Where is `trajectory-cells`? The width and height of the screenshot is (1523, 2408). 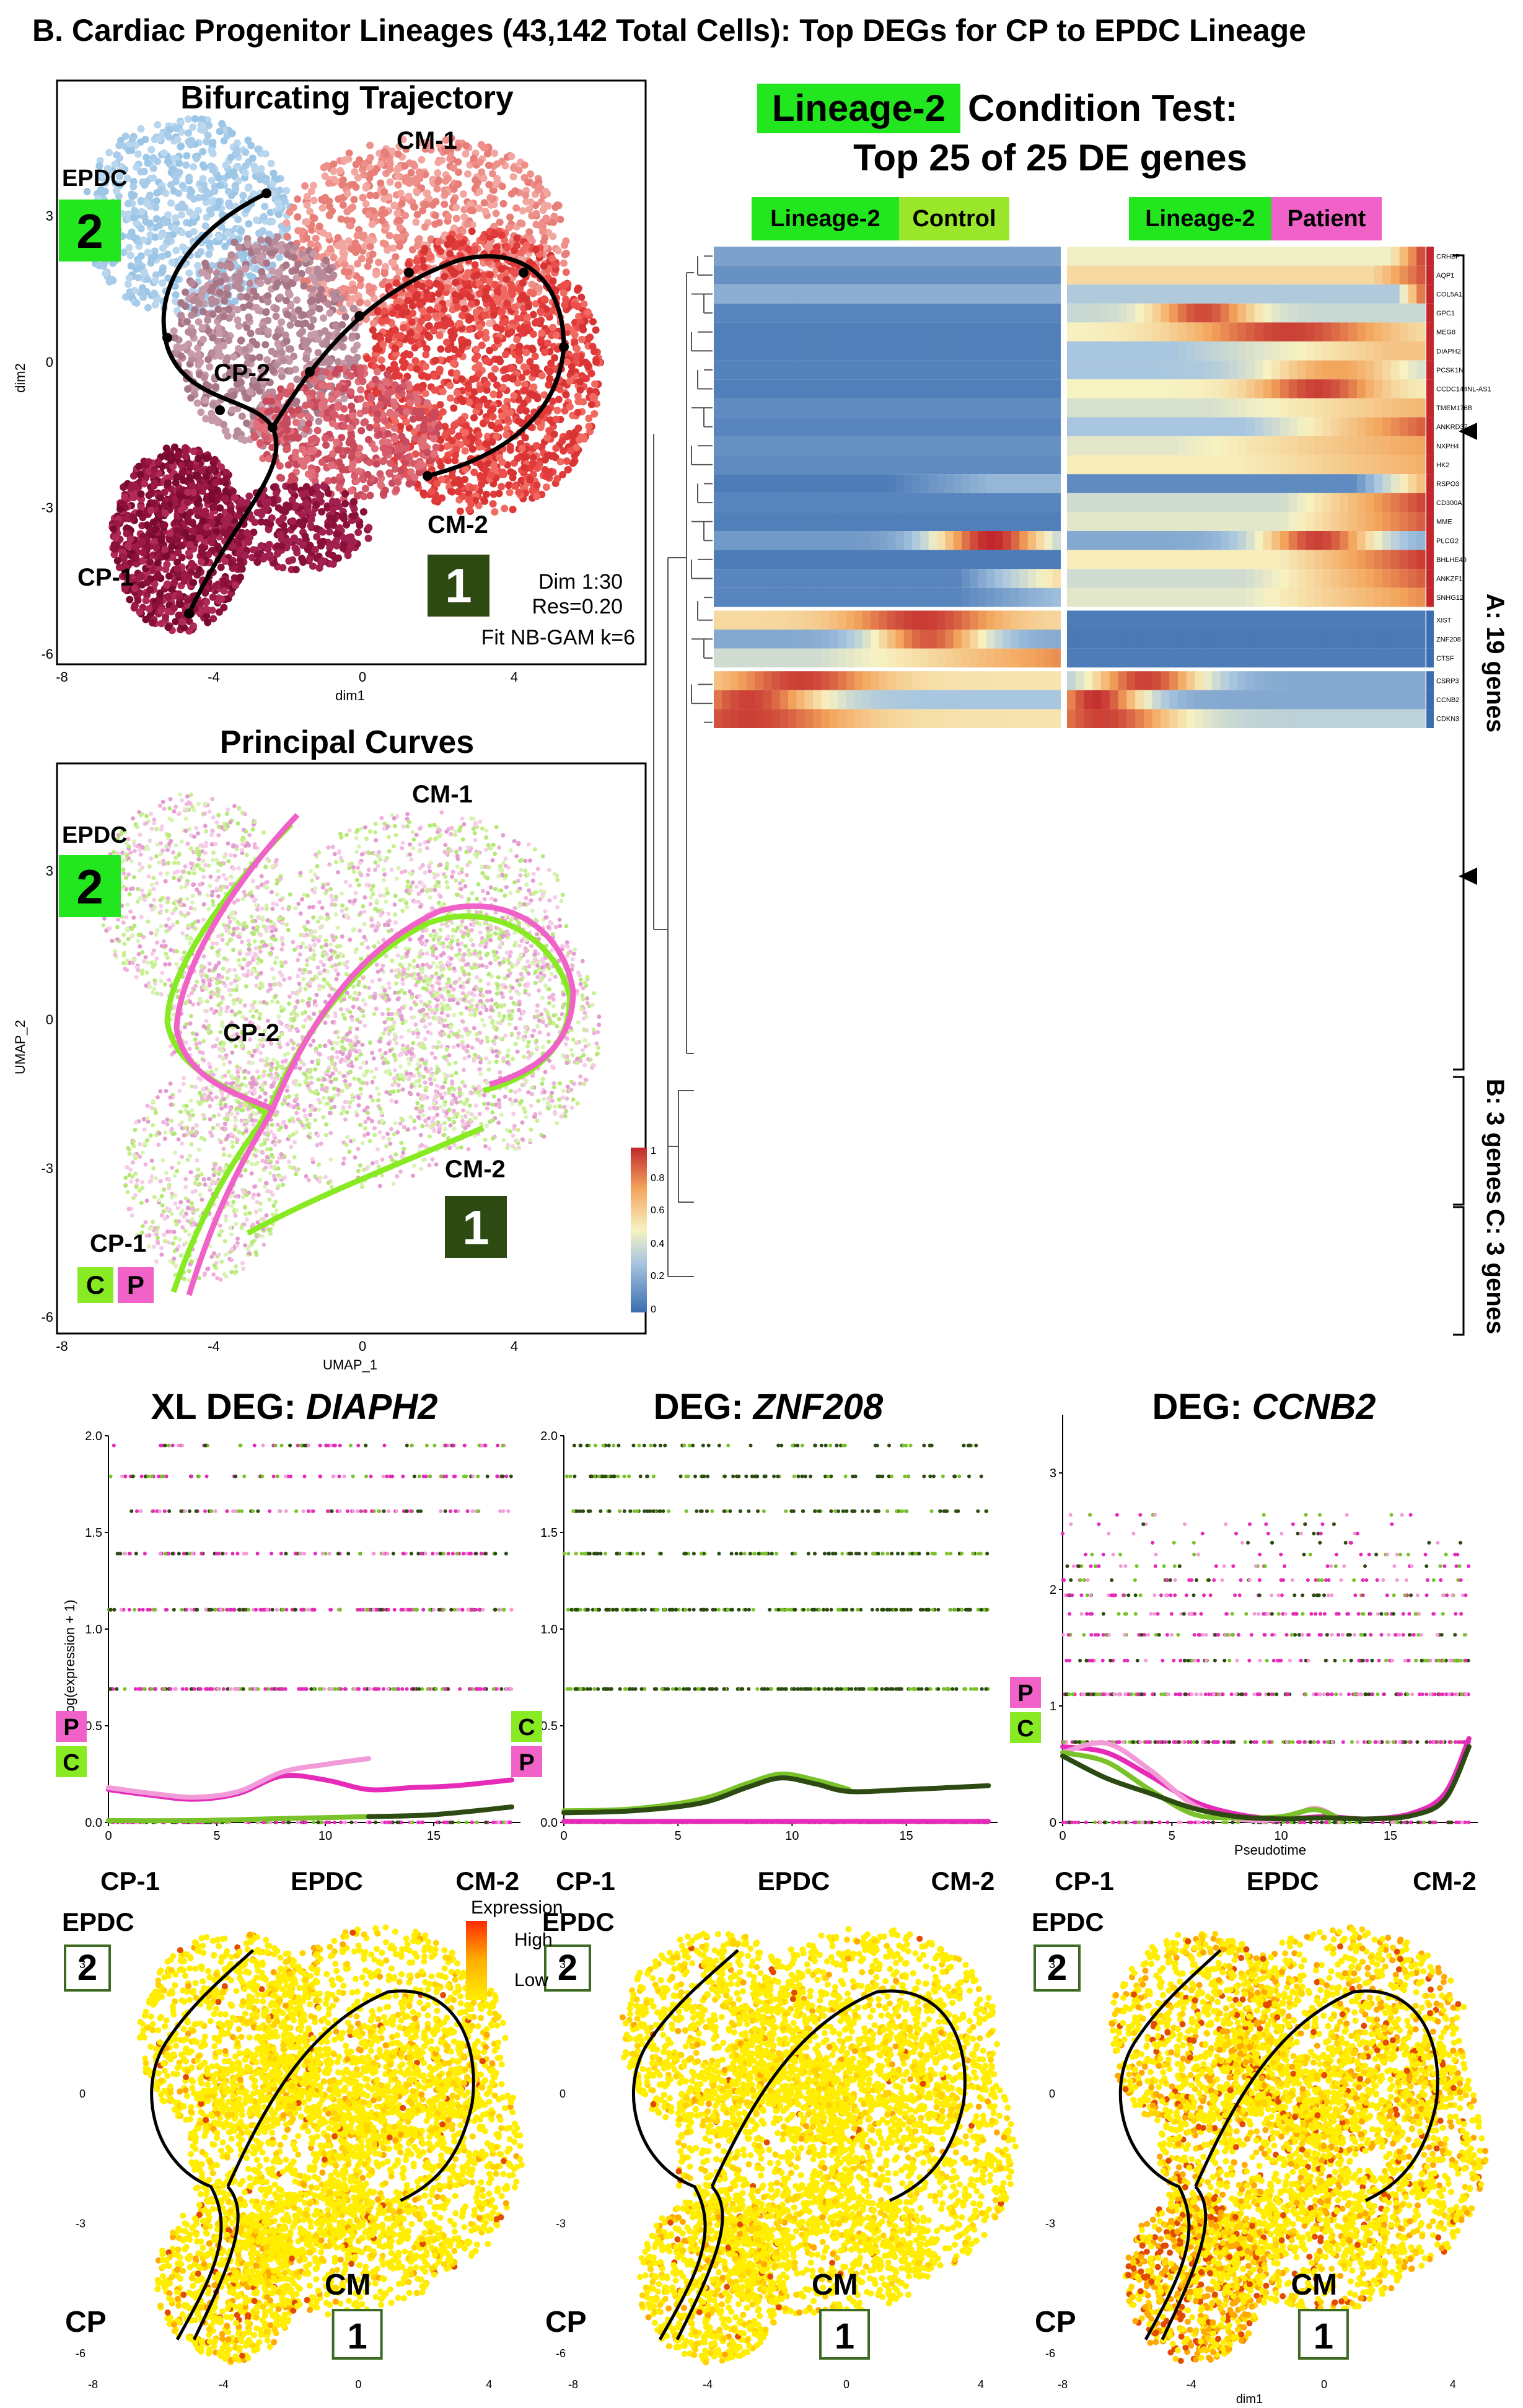
trajectory-cells is located at coordinates (341, 375).